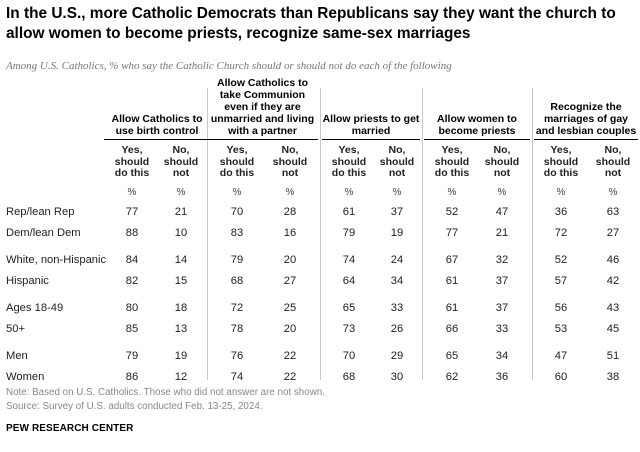 The image size is (640, 452). I want to click on row-label: 50+, so click(15, 329).